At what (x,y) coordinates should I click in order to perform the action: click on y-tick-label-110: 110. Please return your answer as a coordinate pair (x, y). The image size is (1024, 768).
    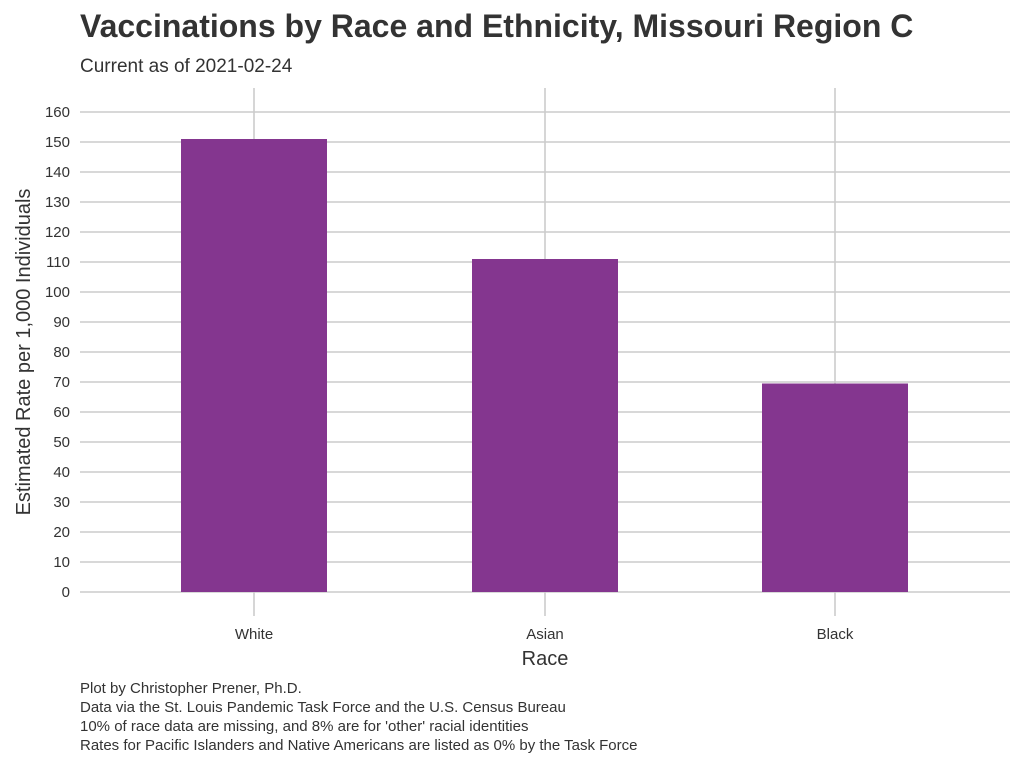
    Looking at the image, I should click on (58, 262).